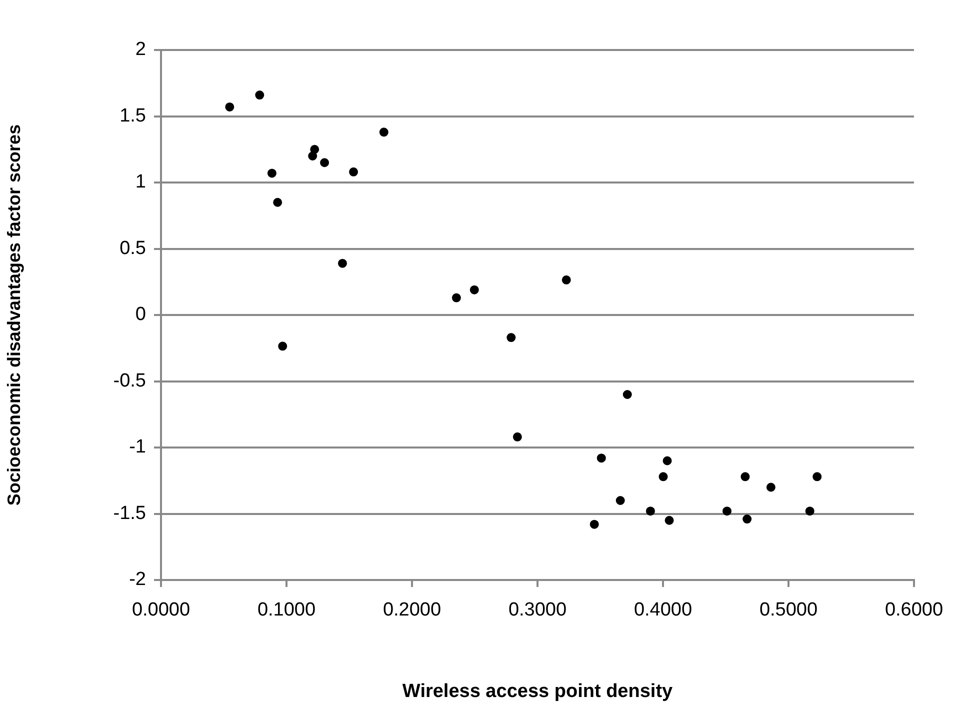 The image size is (971, 707). Describe the element at coordinates (140, 182) in the screenshot. I see `y-tick-label: 1` at that location.